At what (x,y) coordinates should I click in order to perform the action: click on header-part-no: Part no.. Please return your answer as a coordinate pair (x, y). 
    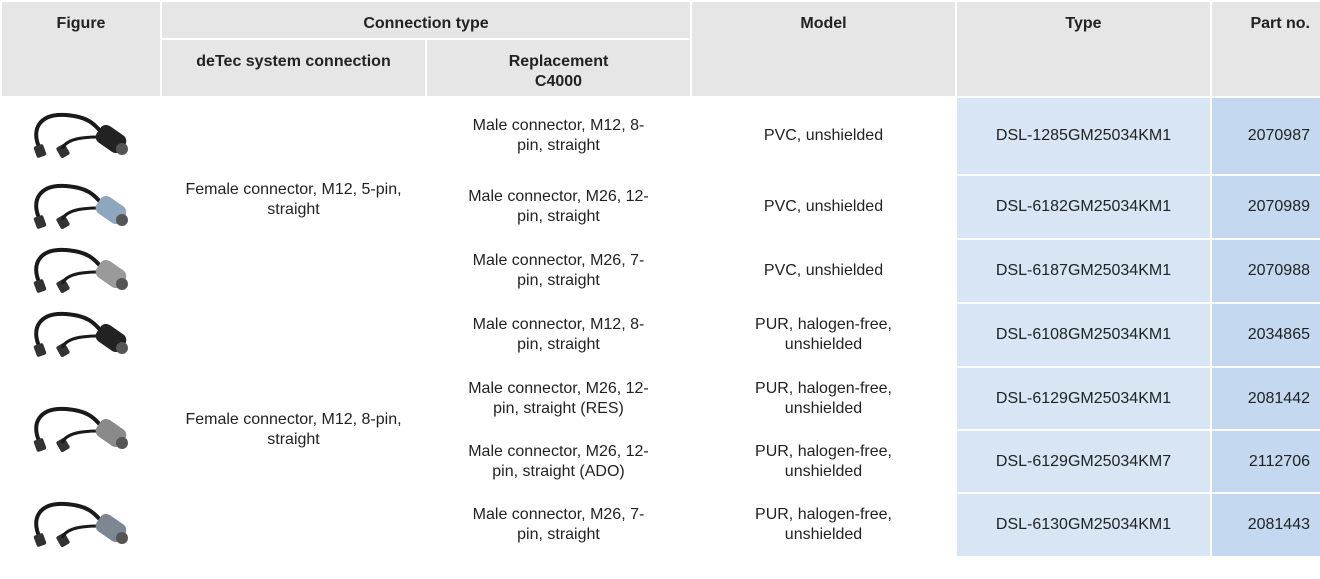
    Looking at the image, I should click on (1265, 49).